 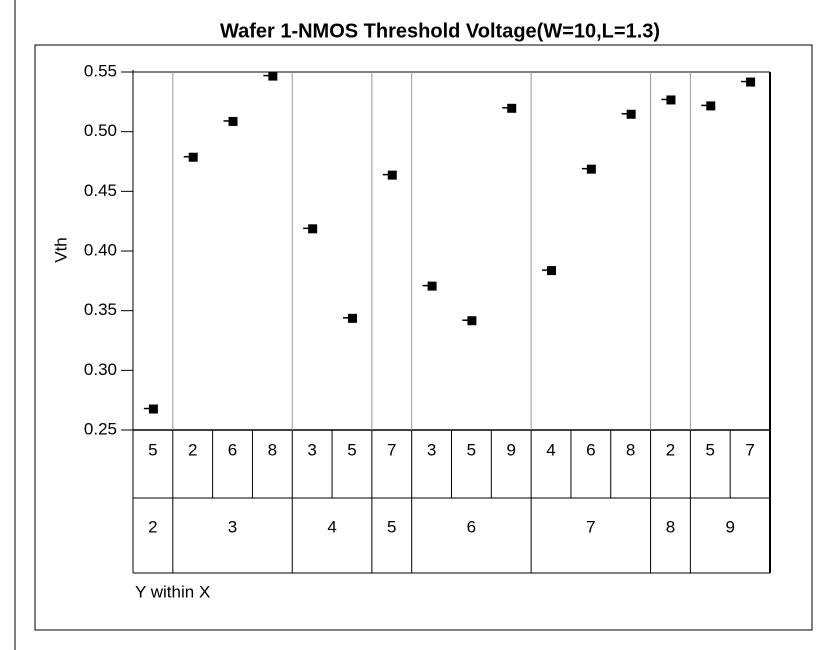 What do you see at coordinates (100, 369) in the screenshot?
I see `y-tick-label: 0.30` at bounding box center [100, 369].